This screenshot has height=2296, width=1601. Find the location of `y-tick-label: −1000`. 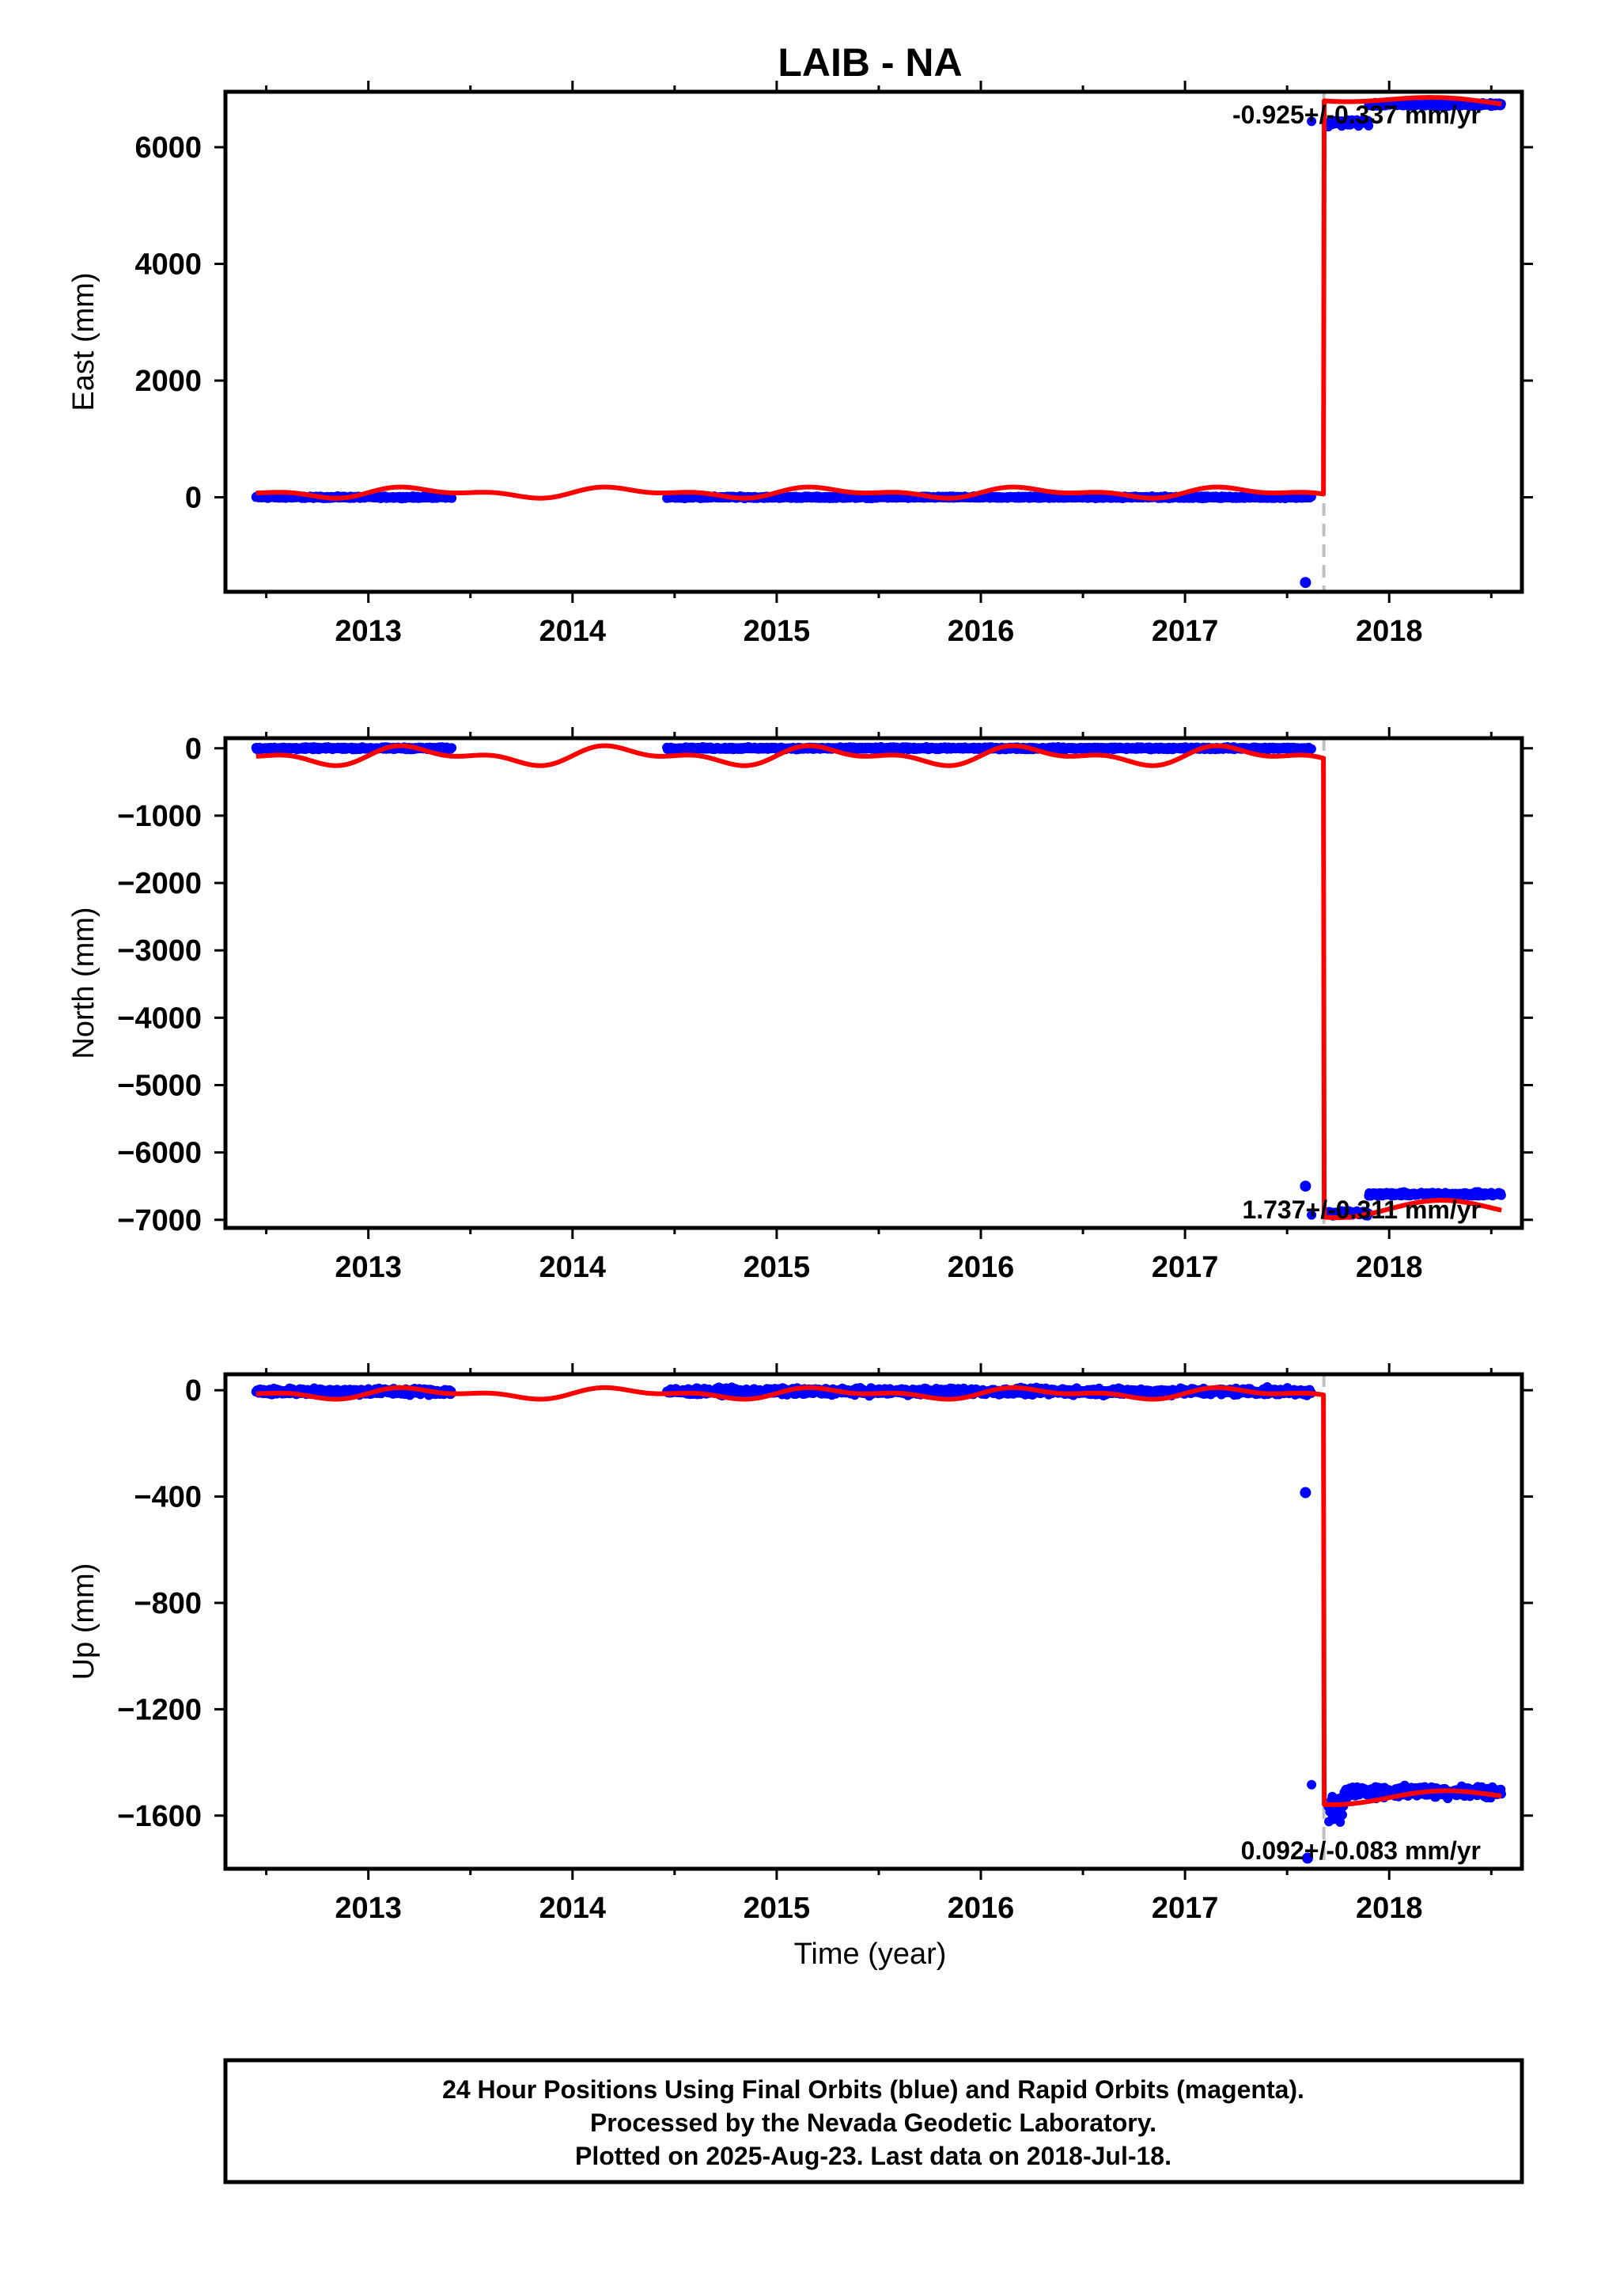

y-tick-label: −1000 is located at coordinates (159, 817).